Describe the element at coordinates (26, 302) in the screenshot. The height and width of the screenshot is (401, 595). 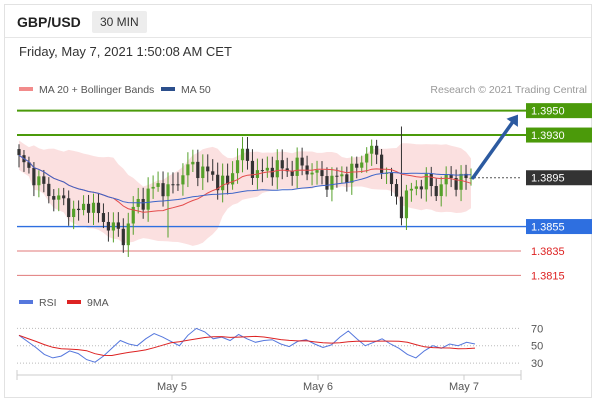
I see `rsi-legend-swatch` at that location.